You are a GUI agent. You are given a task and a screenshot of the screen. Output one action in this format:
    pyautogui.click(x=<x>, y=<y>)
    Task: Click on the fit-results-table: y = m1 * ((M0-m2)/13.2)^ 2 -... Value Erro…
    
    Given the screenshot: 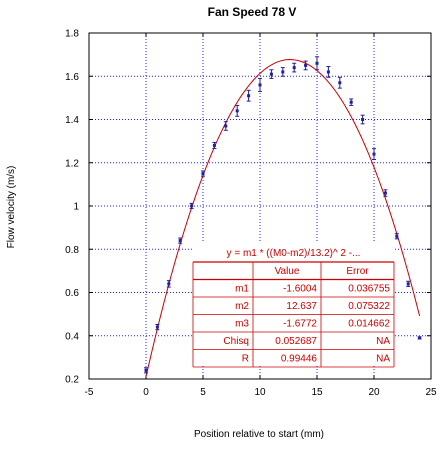 What is the action you would take?
    pyautogui.click(x=293, y=305)
    